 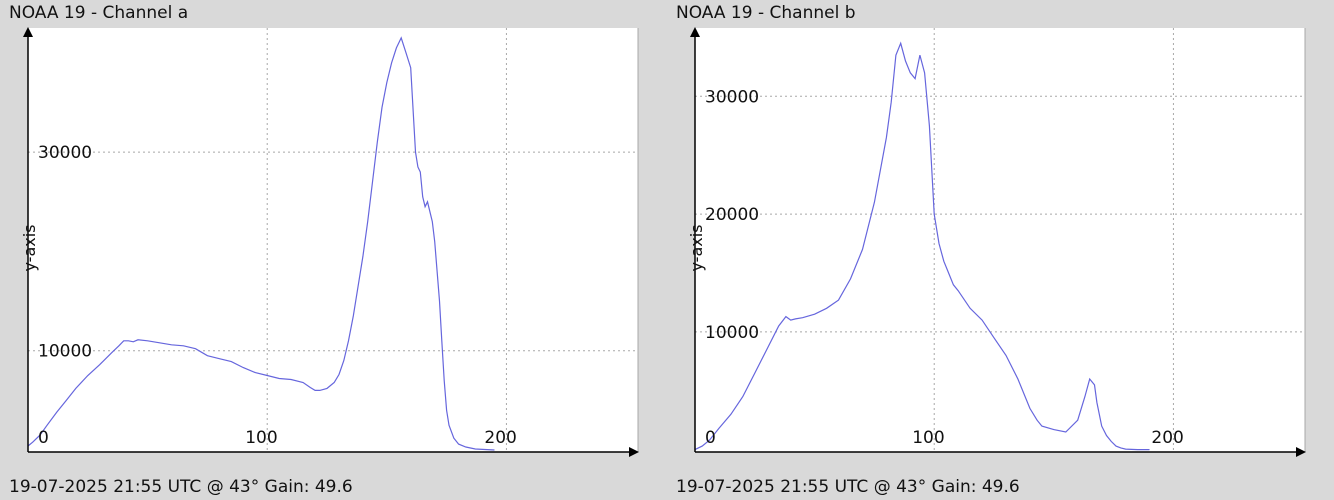 I want to click on chart-title: NOAA 19 - Channel a, so click(x=99, y=13).